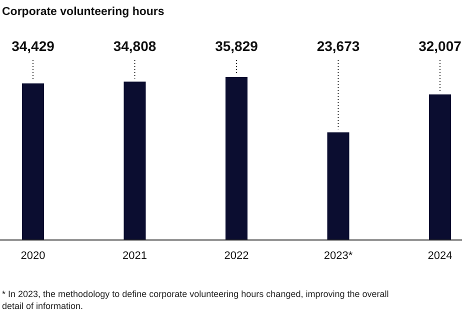 The image size is (474, 320). Describe the element at coordinates (339, 256) in the screenshot. I see `x-tick-label: 2023*` at that location.